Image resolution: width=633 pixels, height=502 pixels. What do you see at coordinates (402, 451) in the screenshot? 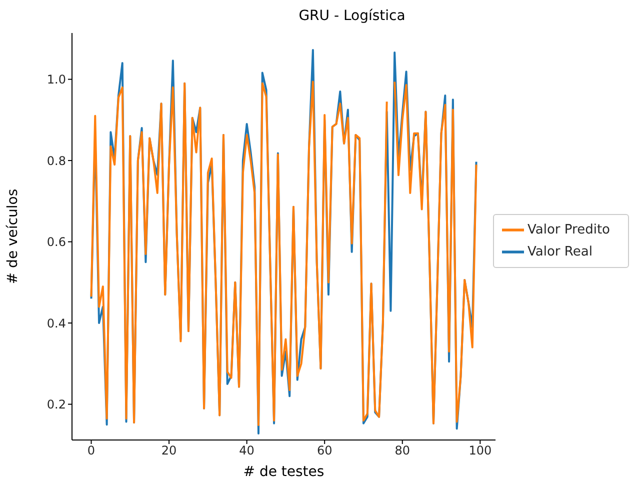
I see `x-tick-label: 80` at bounding box center [402, 451].